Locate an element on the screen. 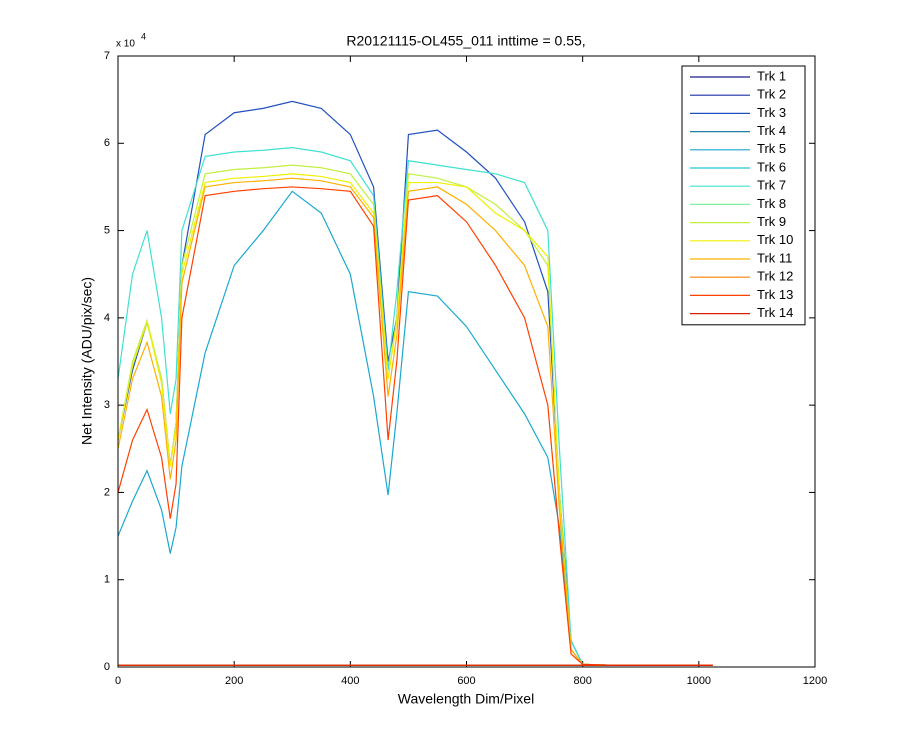 Image resolution: width=900 pixels, height=750 pixels. x-tick-label: 400 is located at coordinates (350, 681).